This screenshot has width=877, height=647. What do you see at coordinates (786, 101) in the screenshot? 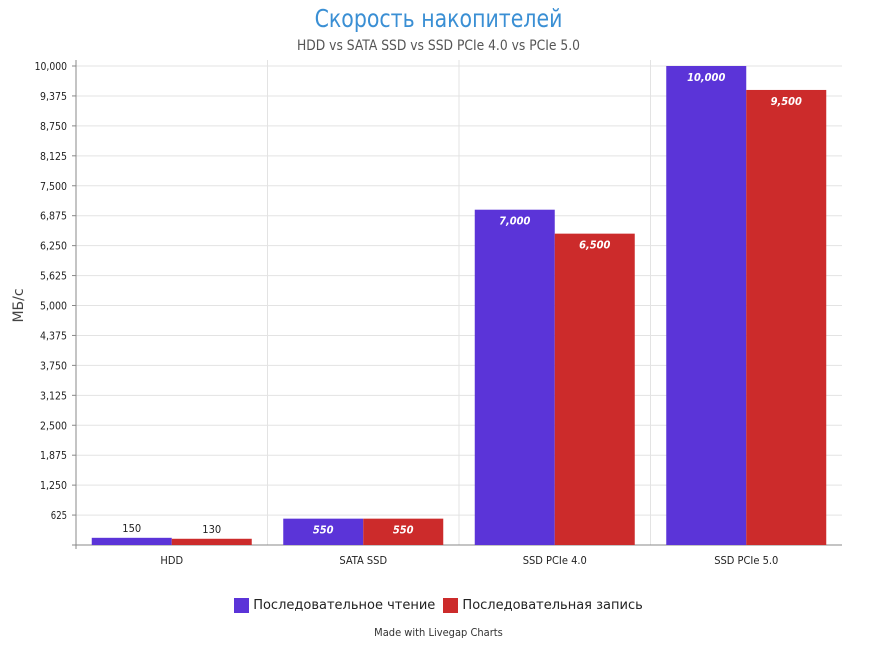
I see `data-label: 9,500` at bounding box center [786, 101].